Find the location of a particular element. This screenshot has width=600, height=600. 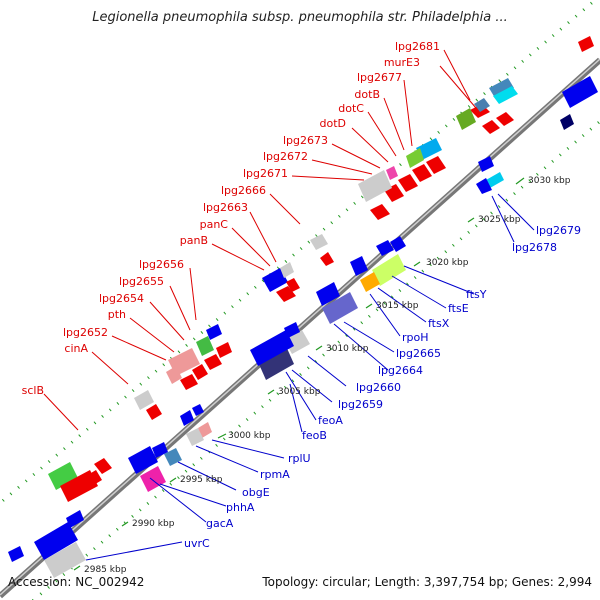

gene-label-murE3: murE3 is located at coordinates (402, 62).